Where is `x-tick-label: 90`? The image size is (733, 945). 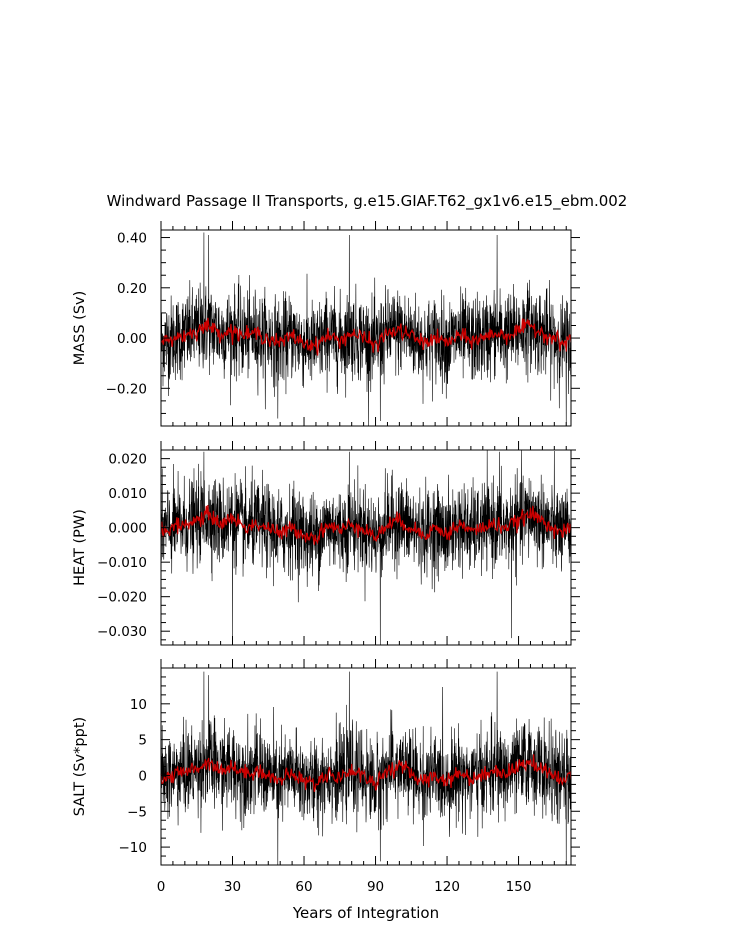 x-tick-label: 90 is located at coordinates (375, 887).